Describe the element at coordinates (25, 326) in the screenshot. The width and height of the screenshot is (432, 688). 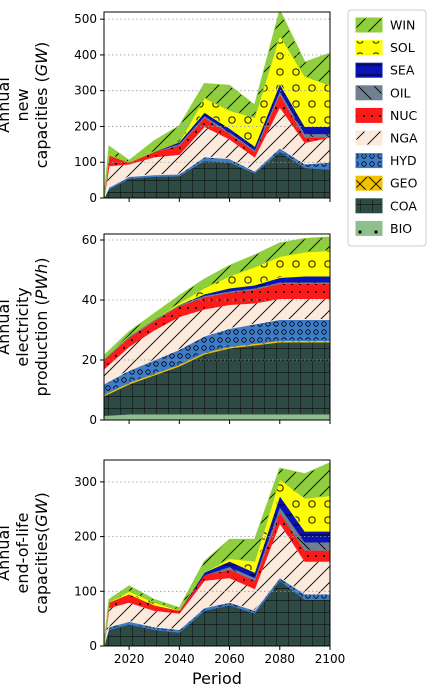
I see `y-axis-label: Annualelectricityproduction (PWh)` at that location.